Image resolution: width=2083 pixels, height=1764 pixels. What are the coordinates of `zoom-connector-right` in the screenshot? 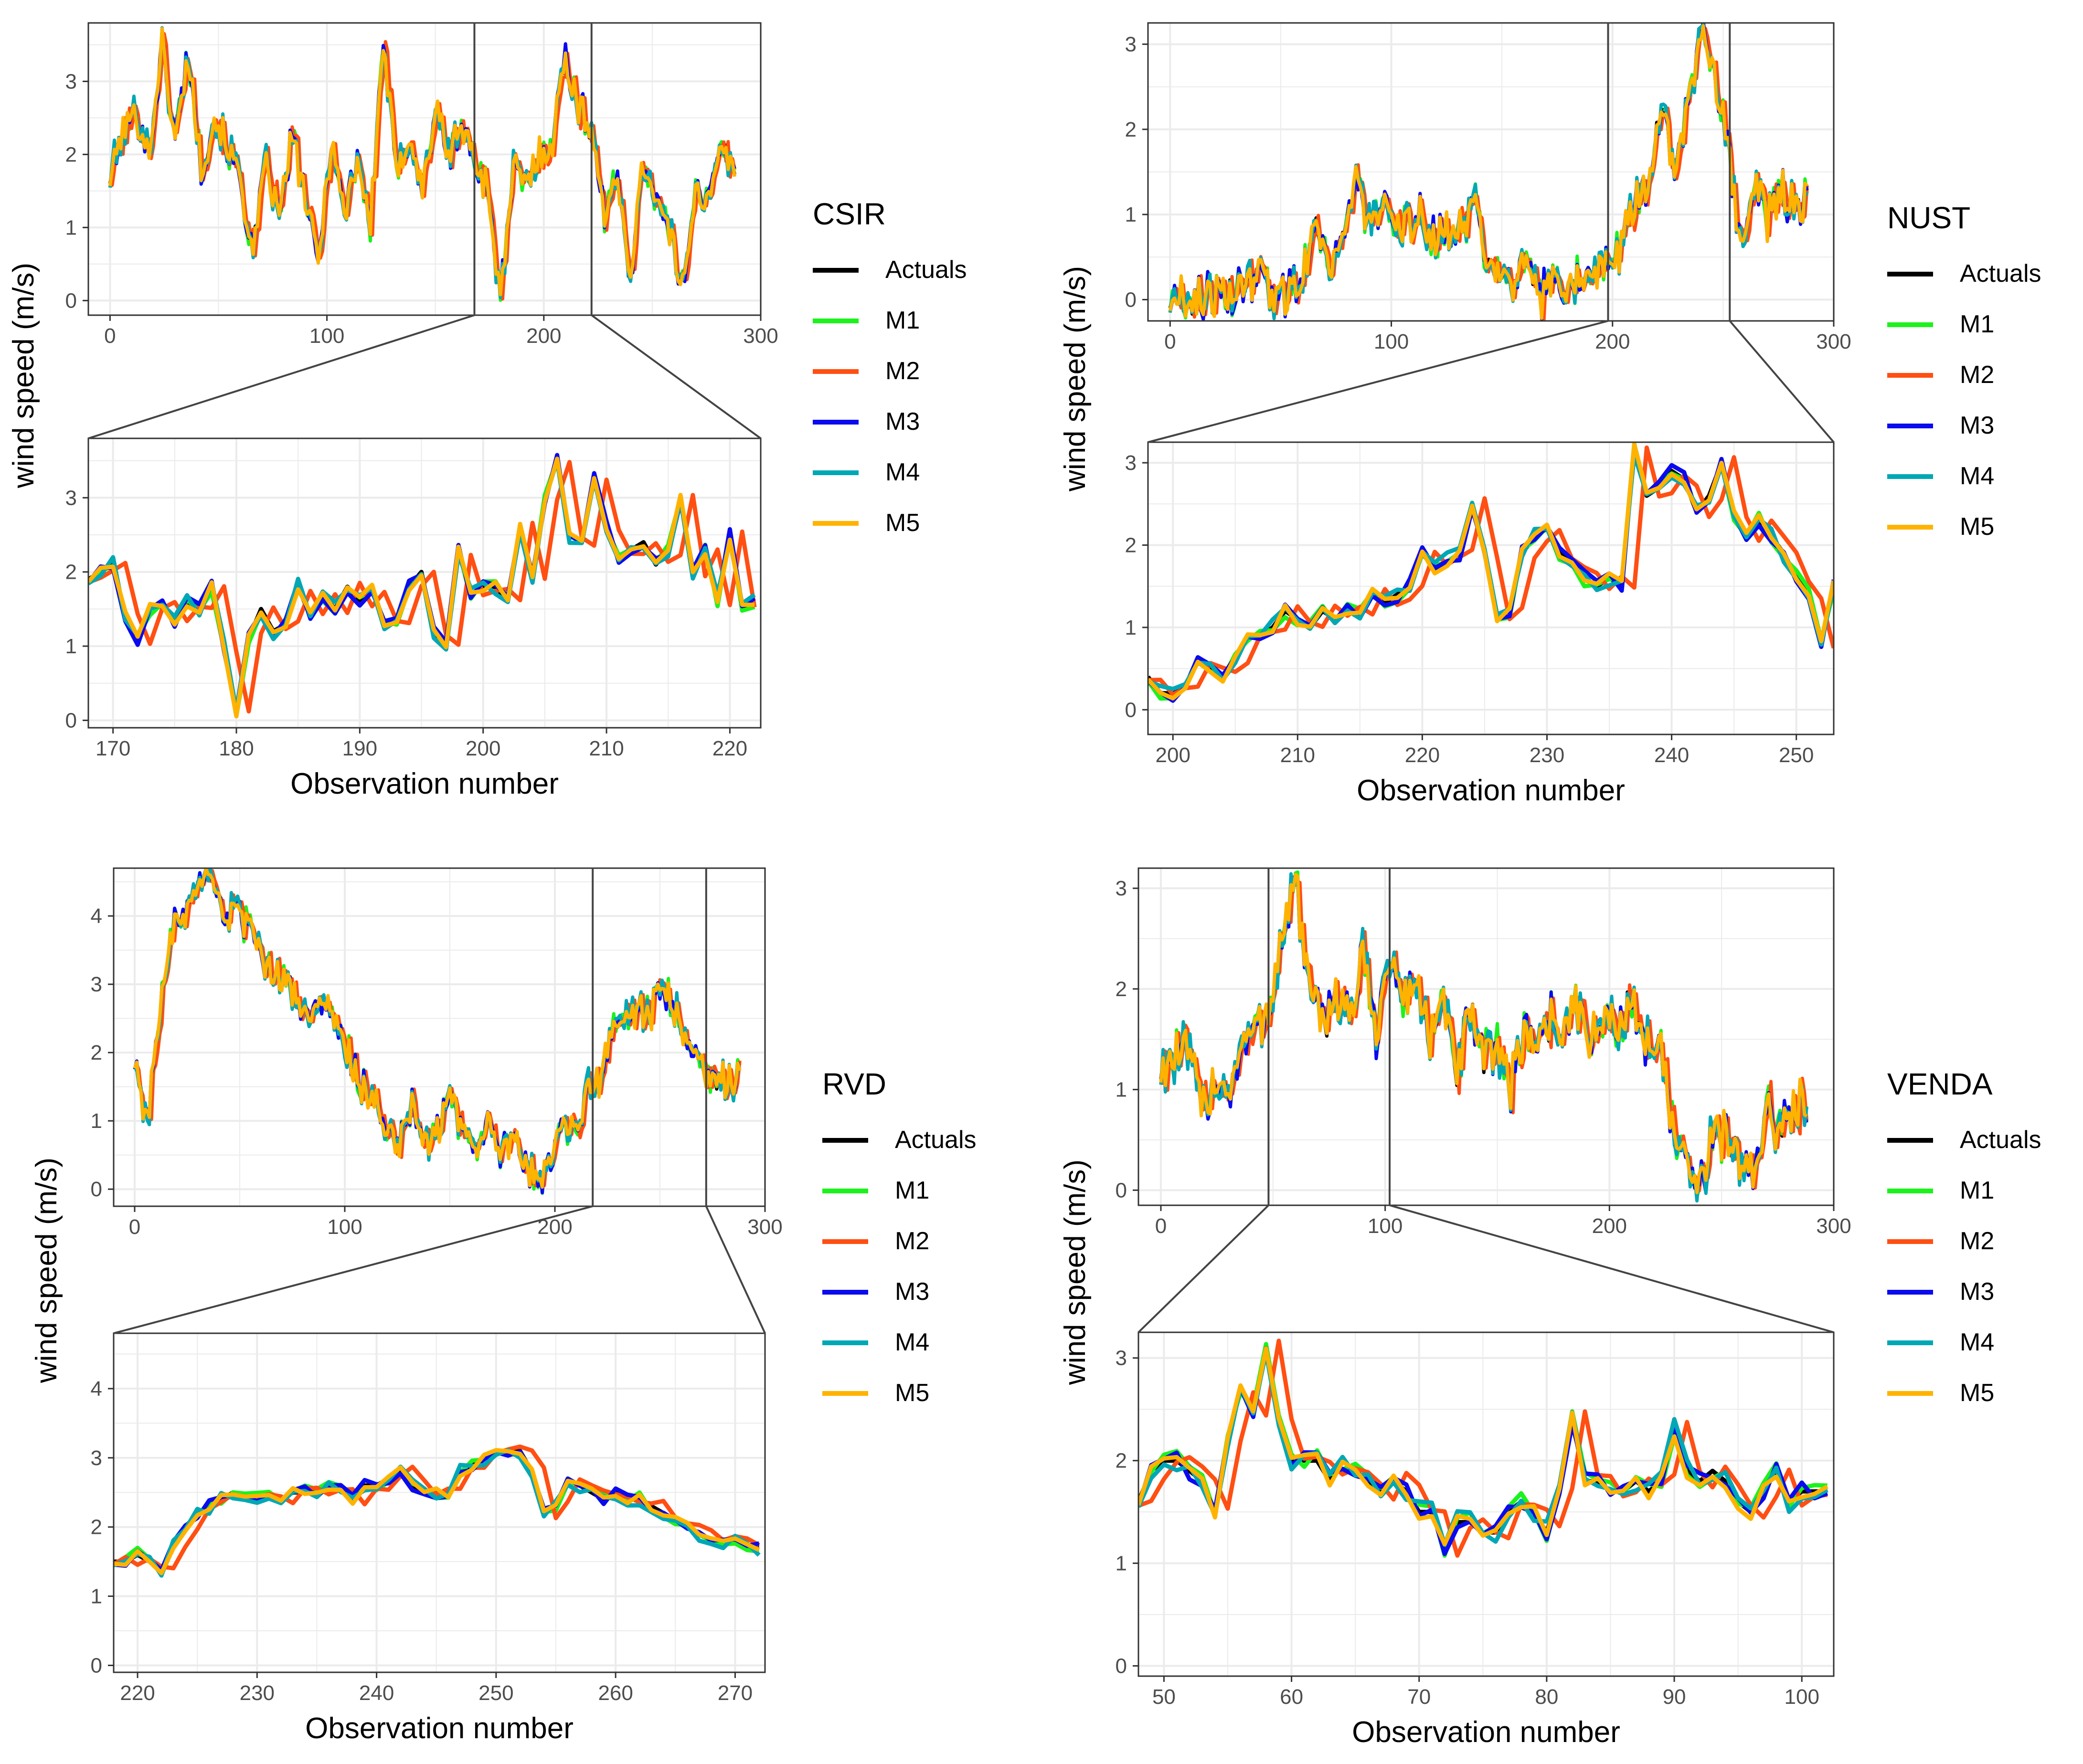 It's located at (1782, 381).